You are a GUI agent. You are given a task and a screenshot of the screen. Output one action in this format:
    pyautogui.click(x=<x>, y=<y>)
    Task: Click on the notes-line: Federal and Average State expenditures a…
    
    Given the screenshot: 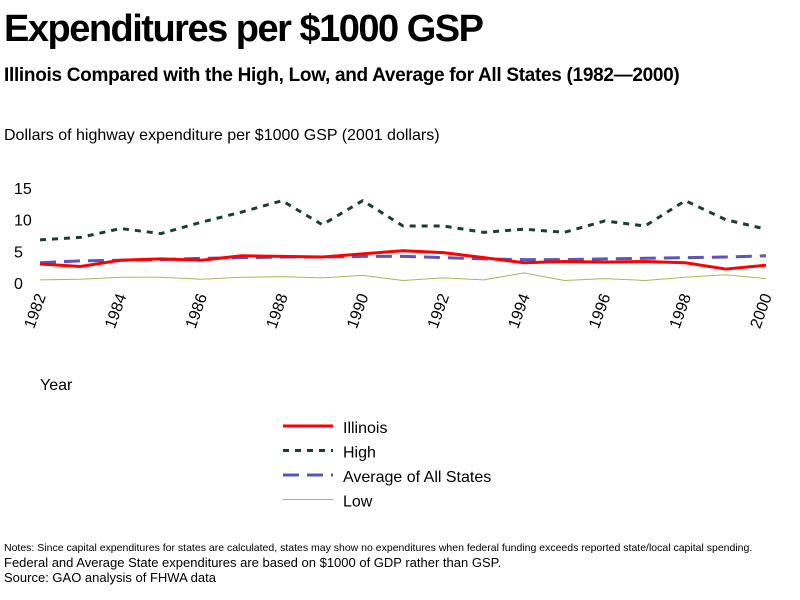 What is the action you would take?
    pyautogui.click(x=253, y=562)
    